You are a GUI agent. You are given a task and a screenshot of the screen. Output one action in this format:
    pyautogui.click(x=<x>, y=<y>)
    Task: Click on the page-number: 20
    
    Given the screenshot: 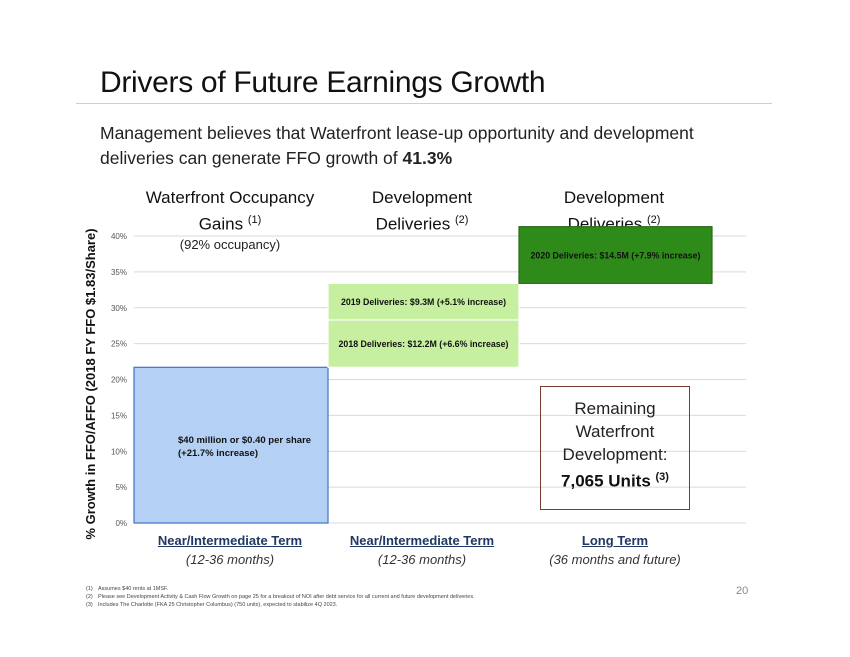 What is the action you would take?
    pyautogui.click(x=742, y=591)
    